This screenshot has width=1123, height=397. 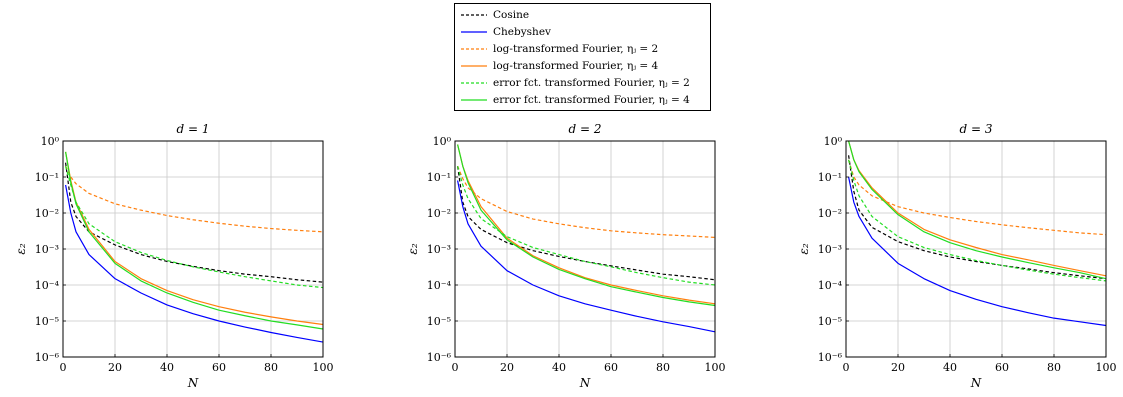 I want to click on chart-title: d = 1, so click(x=193, y=129).